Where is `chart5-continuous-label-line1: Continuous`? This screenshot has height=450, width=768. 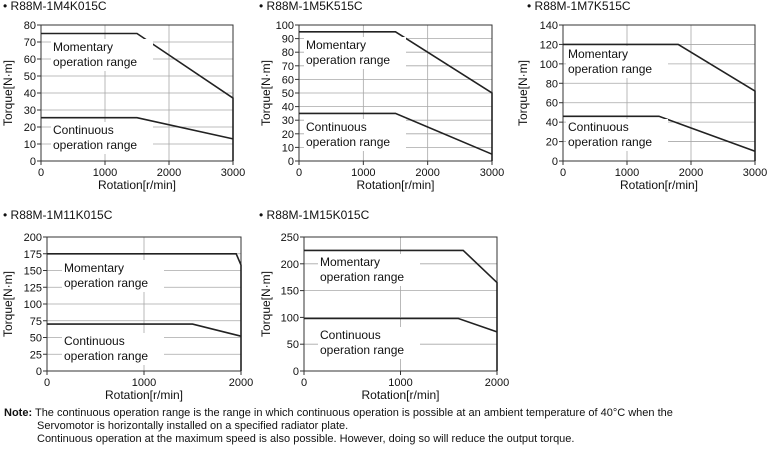
chart5-continuous-label-line1: Continuous is located at coordinates (350, 335).